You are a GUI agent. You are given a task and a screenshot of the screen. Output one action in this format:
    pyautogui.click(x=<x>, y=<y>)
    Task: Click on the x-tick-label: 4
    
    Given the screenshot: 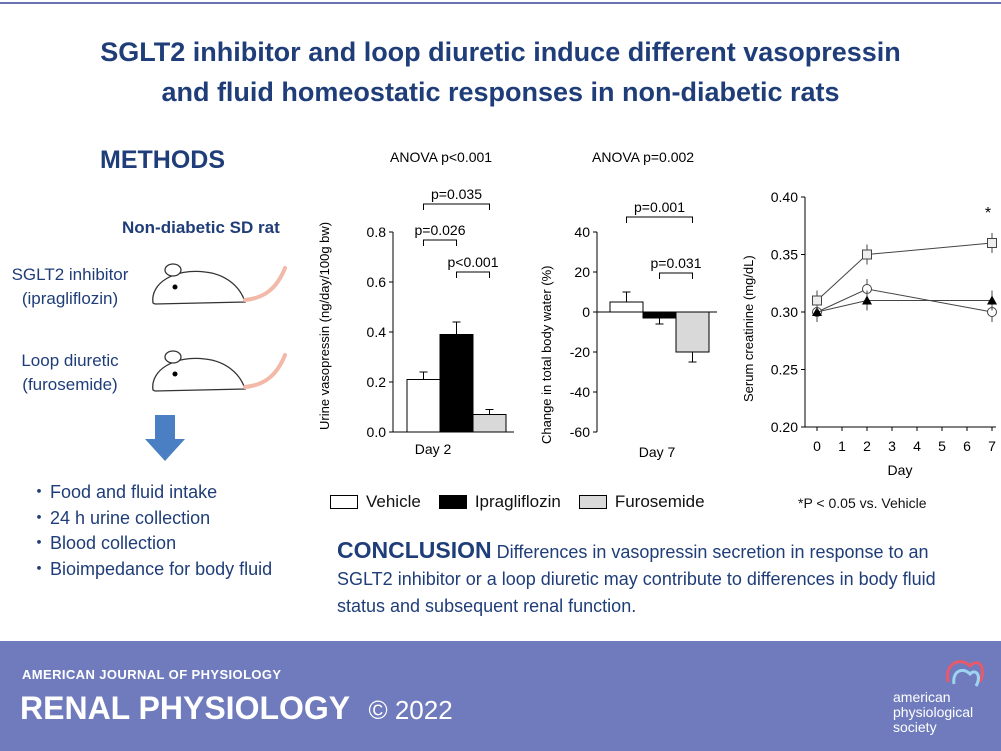 What is the action you would take?
    pyautogui.click(x=917, y=446)
    